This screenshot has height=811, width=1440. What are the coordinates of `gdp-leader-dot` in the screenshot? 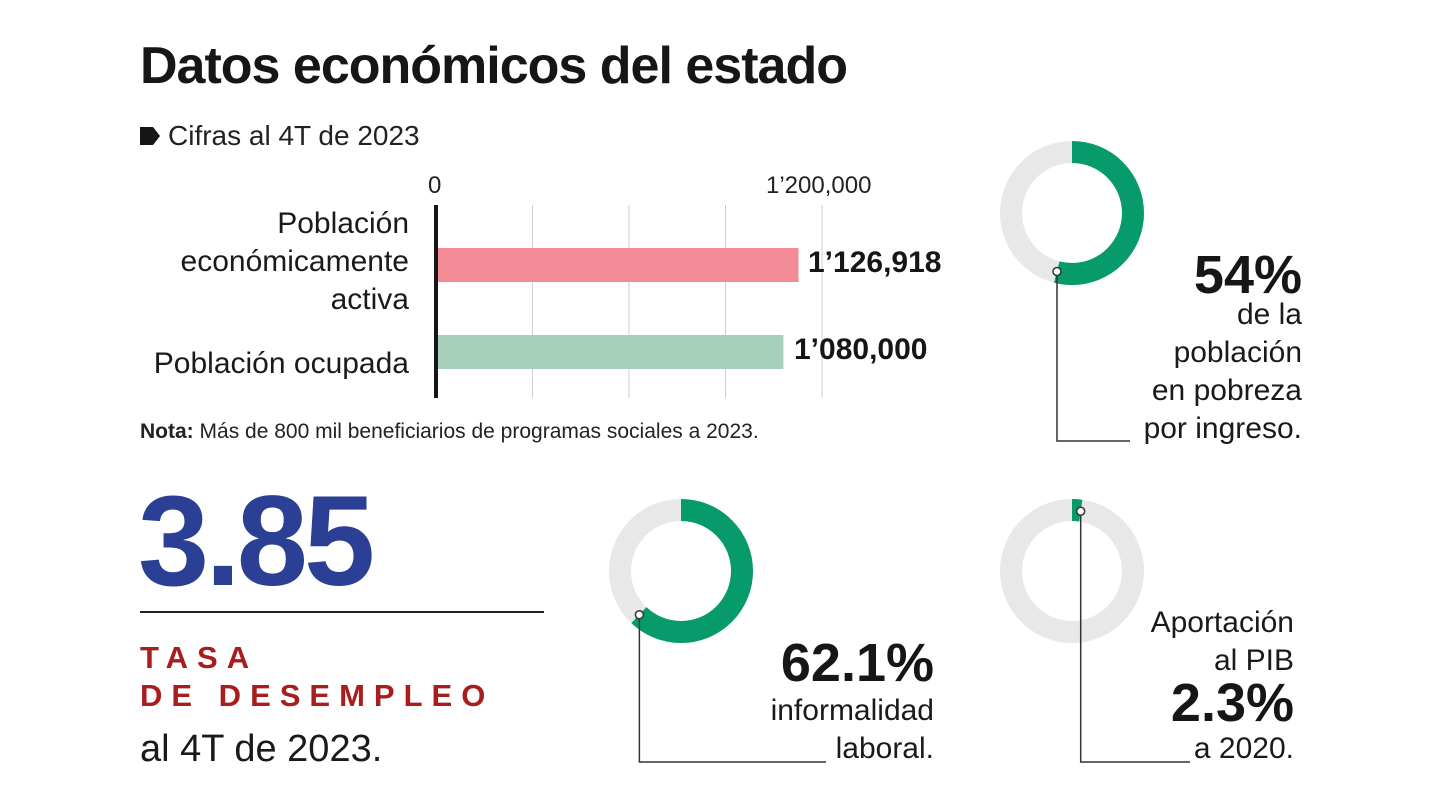 It's located at (1080, 511).